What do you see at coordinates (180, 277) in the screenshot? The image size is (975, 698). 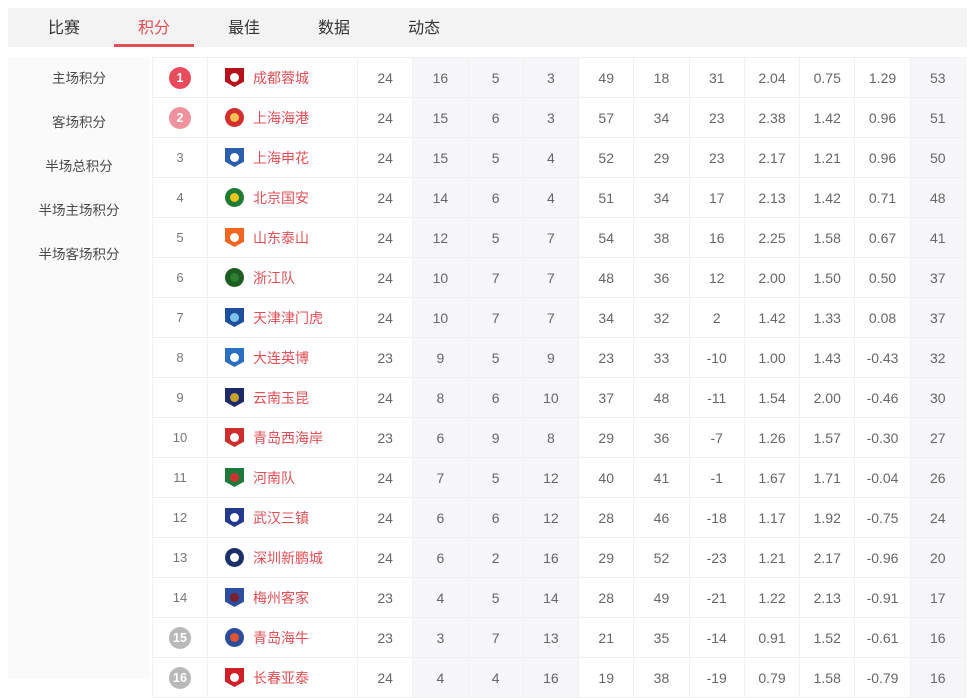 I see `rank-cell: 6` at bounding box center [180, 277].